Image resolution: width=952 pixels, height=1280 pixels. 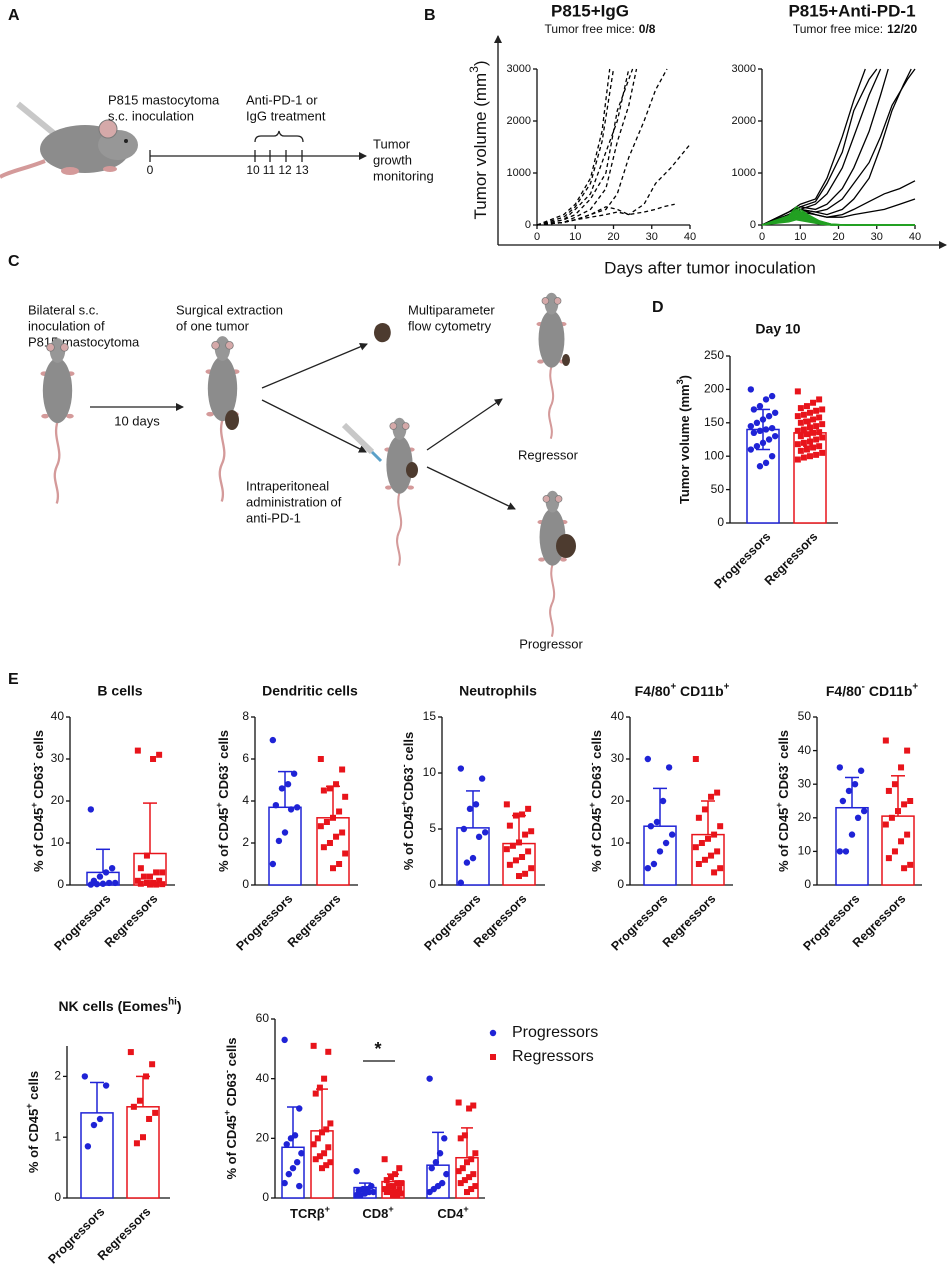 I want to click on text-part: CD11b, so click(x=888, y=691).